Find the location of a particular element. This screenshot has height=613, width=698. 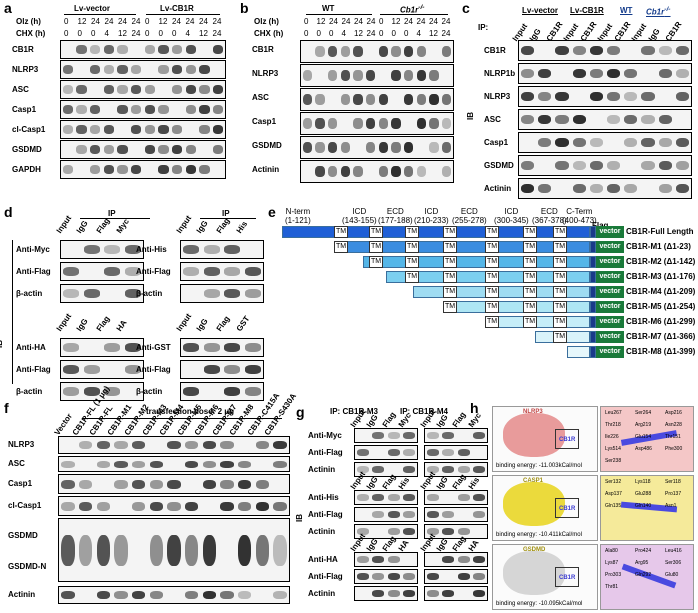

lane-label: Myc is located at coordinates (122, 226).